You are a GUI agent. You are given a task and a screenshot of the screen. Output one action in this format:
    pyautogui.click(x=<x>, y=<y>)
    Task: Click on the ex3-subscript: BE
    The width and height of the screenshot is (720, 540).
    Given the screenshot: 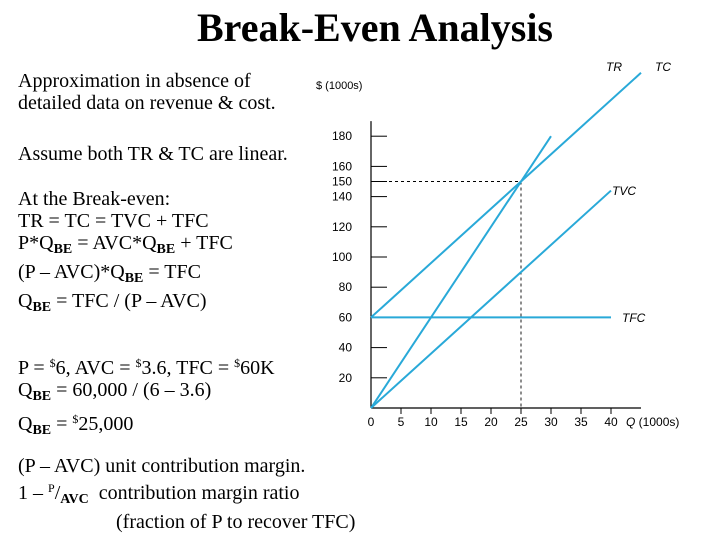 What is the action you would take?
    pyautogui.click(x=42, y=430)
    